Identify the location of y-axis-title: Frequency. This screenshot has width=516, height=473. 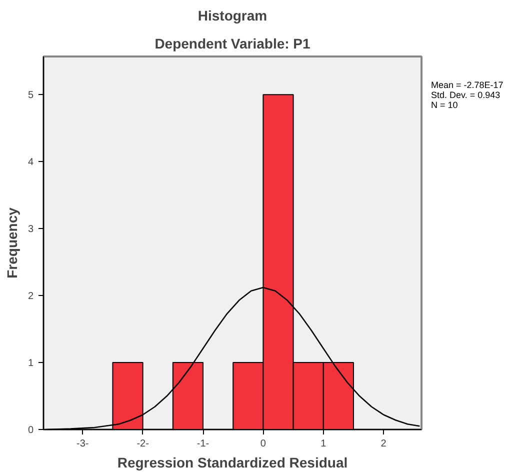
(12, 242).